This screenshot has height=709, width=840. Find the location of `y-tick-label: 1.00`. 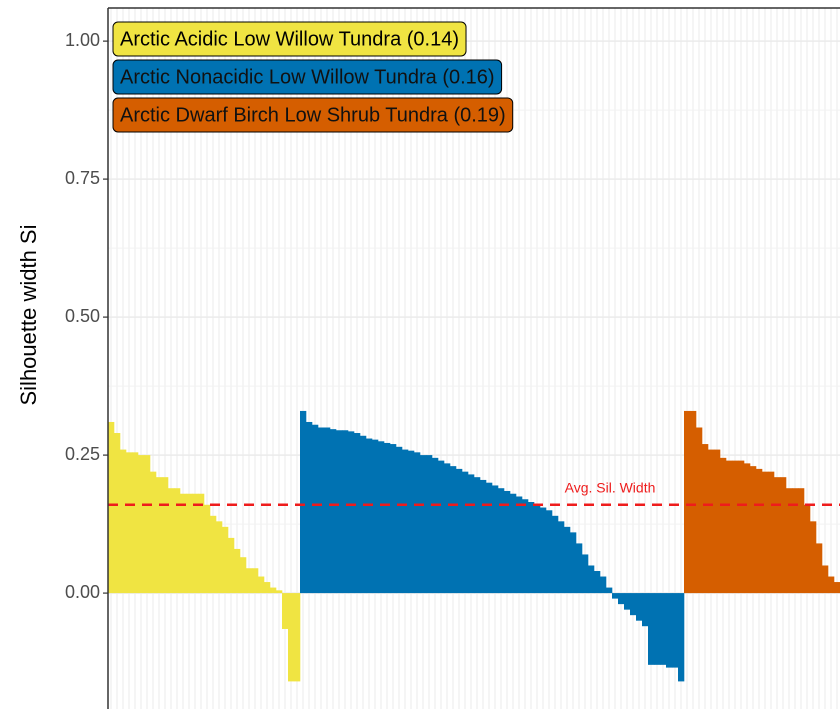

y-tick-label: 1.00 is located at coordinates (82, 40).